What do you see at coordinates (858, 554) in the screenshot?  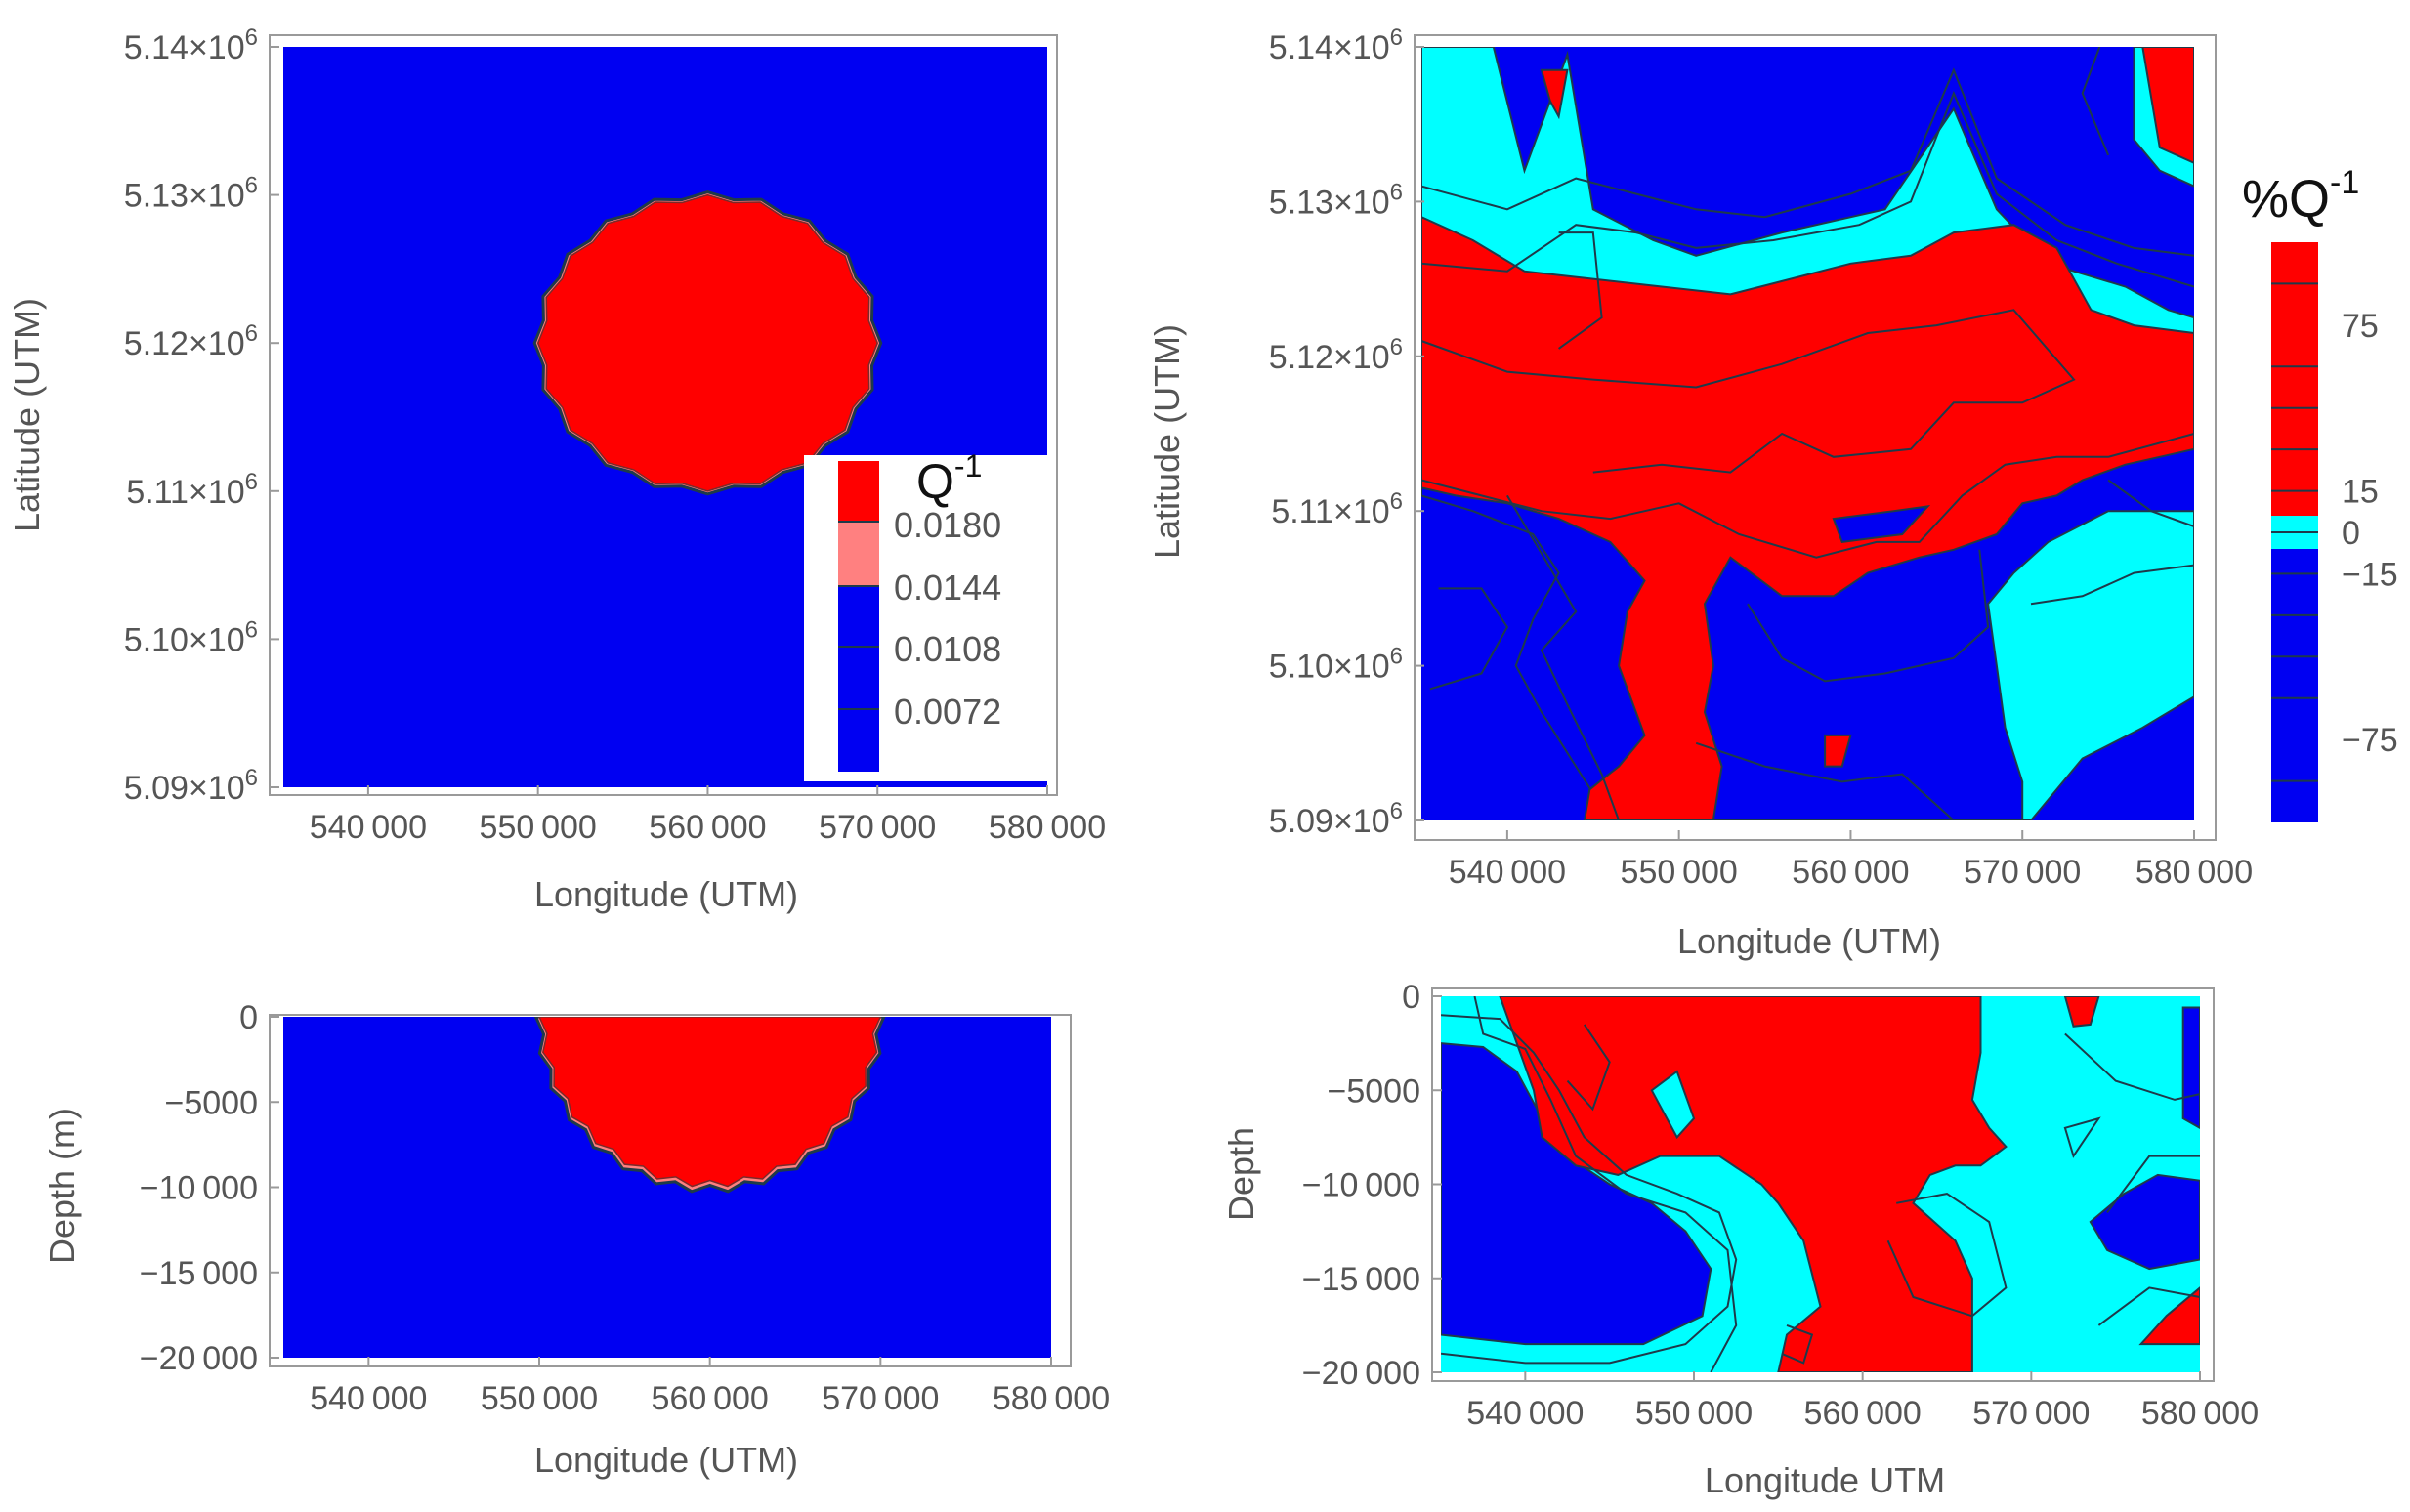 I see `legend-swatch-pink` at bounding box center [858, 554].